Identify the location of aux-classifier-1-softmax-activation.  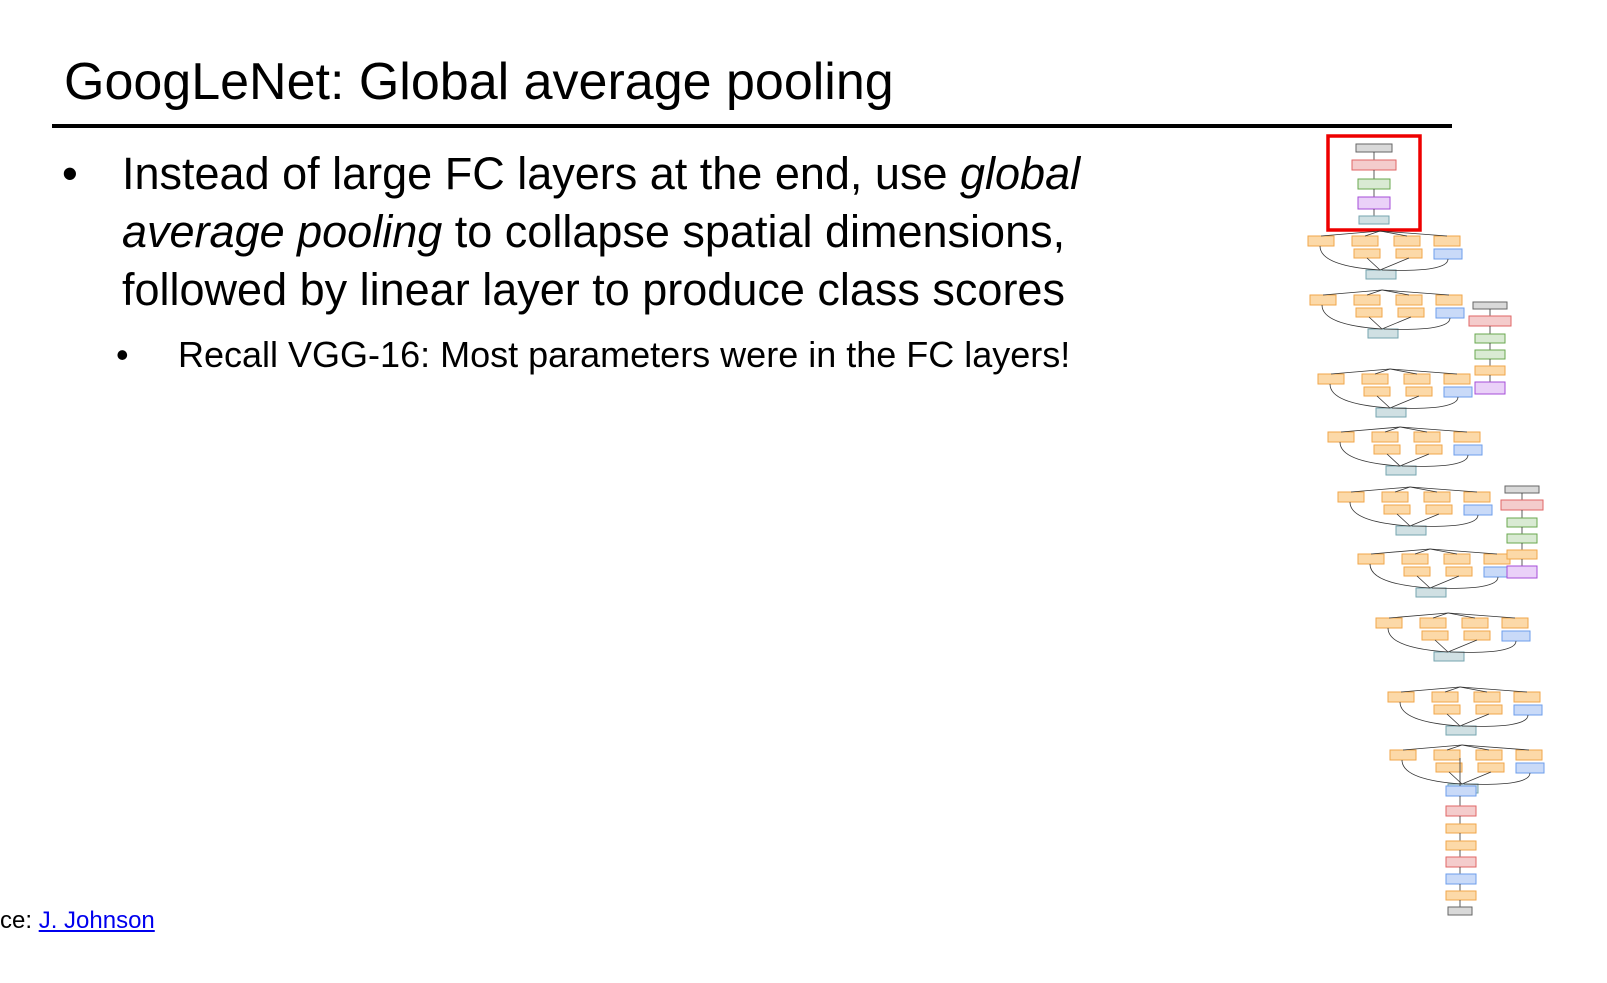
(1490, 321).